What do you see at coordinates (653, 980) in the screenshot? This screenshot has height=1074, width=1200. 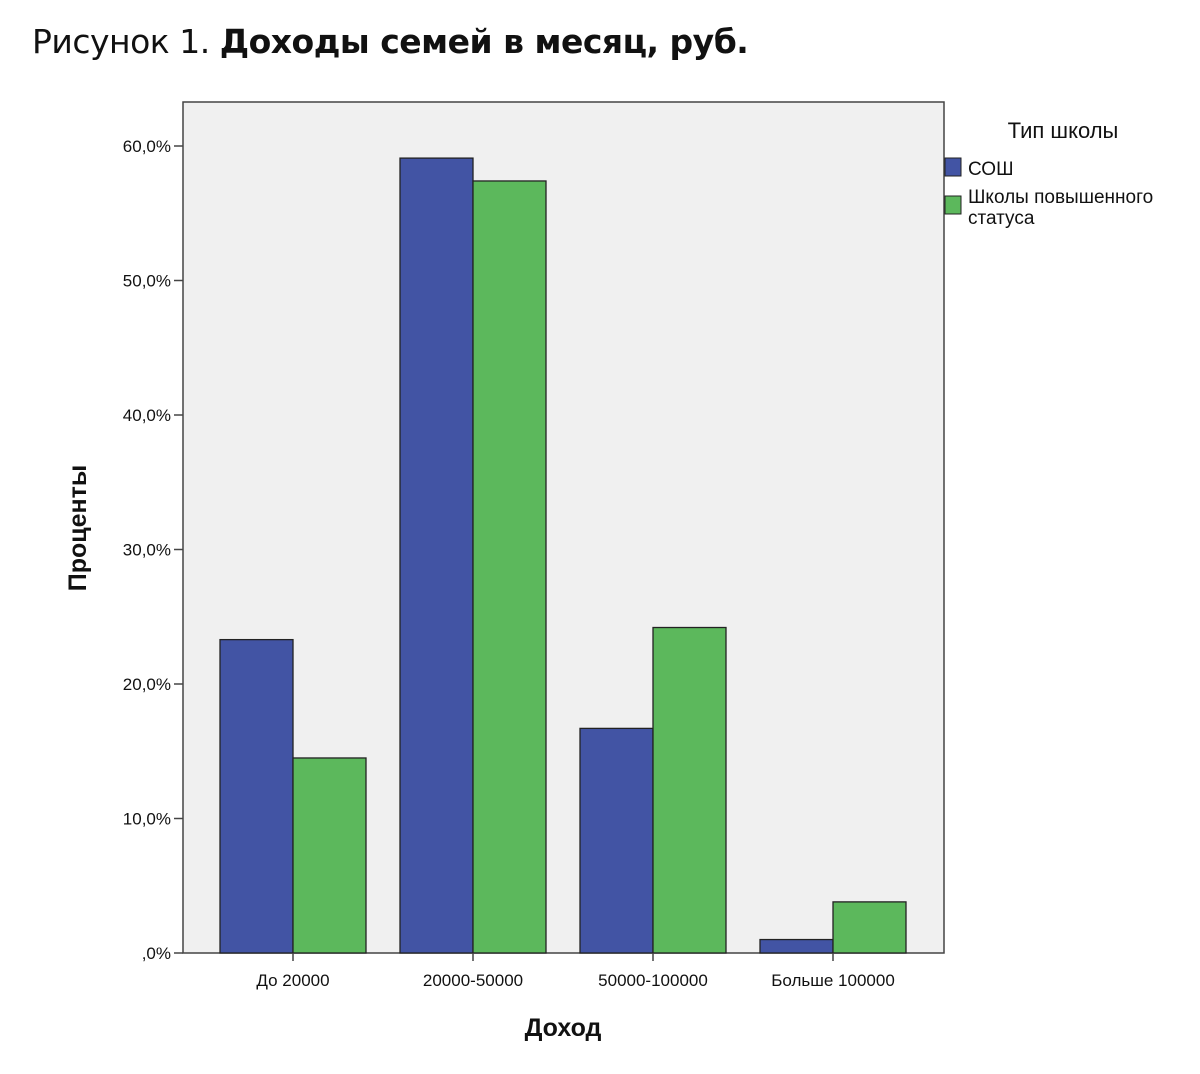 I see `x-tick-label: 50000-100000` at bounding box center [653, 980].